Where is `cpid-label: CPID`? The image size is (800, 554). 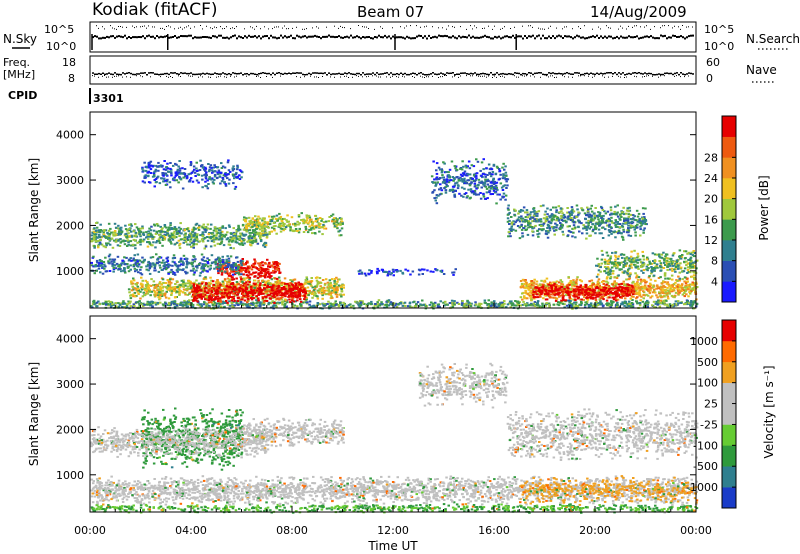
cpid-label: CPID is located at coordinates (22, 95).